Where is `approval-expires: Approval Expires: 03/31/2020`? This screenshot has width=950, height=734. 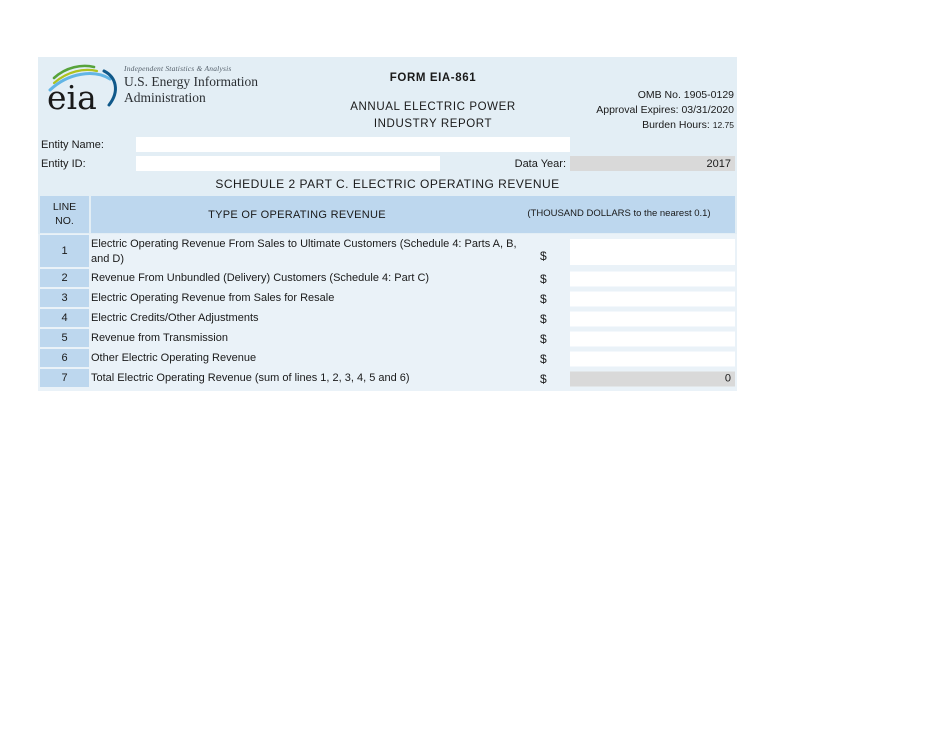 approval-expires: Approval Expires: 03/31/2020 is located at coordinates (665, 110).